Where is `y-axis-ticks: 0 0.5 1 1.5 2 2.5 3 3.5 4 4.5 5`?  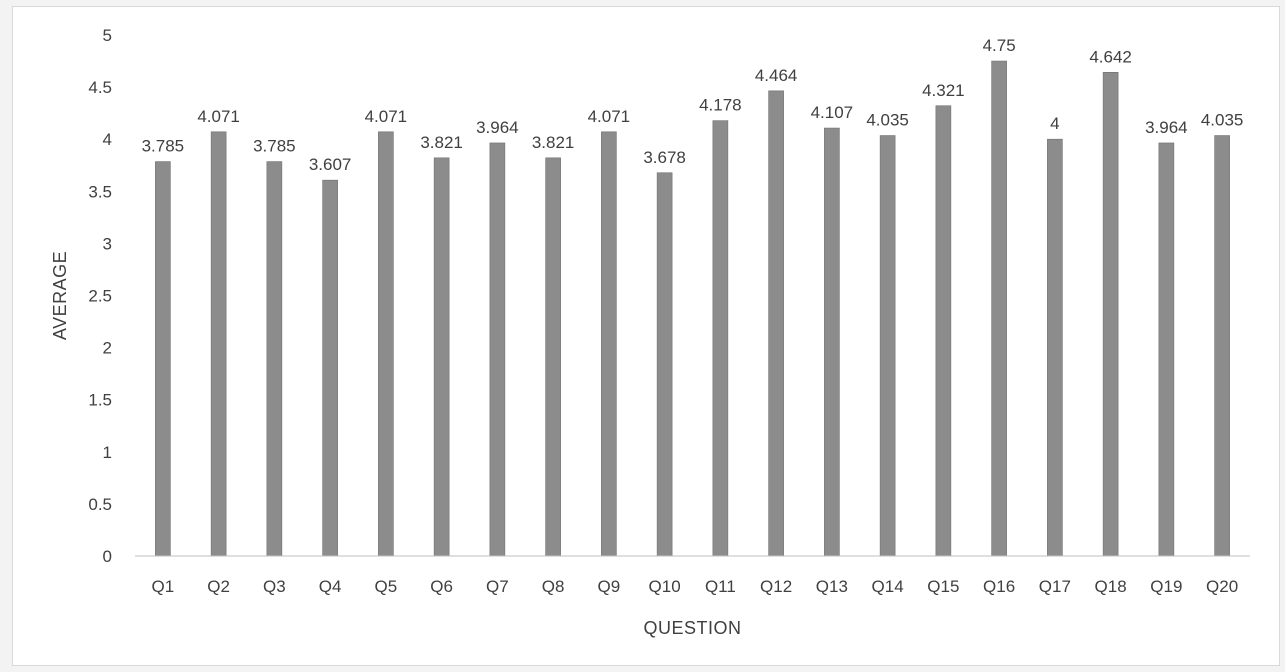 y-axis-ticks: 0 0.5 1 1.5 2 2.5 3 3.5 4 4.5 5 is located at coordinates (100, 296).